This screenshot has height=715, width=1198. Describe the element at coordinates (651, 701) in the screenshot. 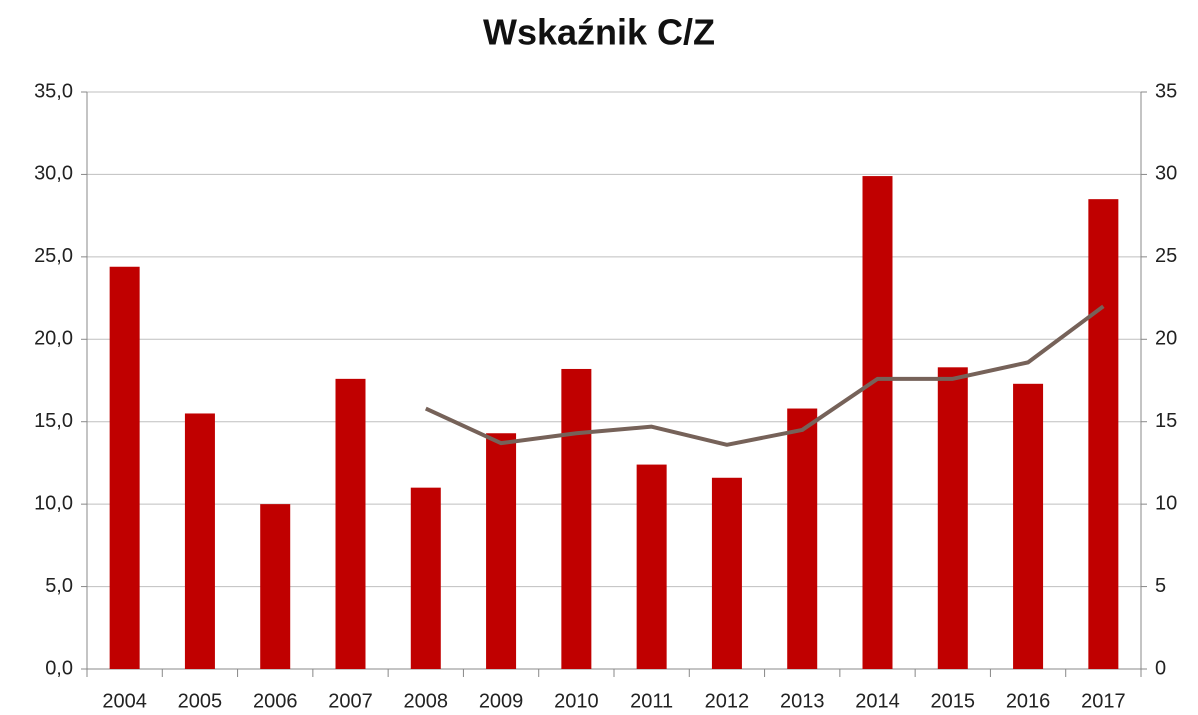

I see `x-tick-label: 2011` at that location.